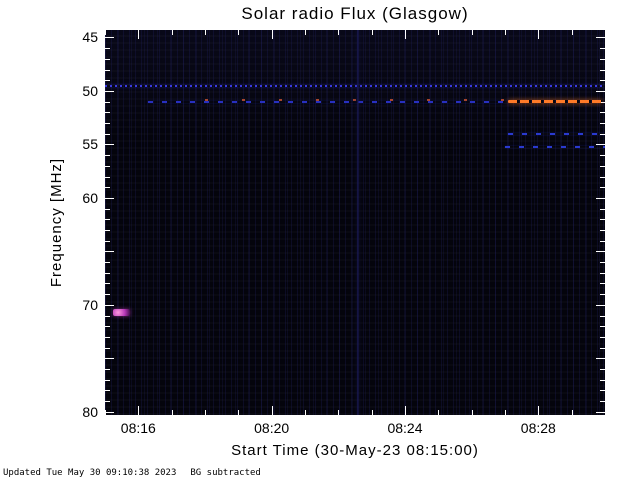 The width and height of the screenshot is (640, 480). Describe the element at coordinates (405, 428) in the screenshot. I see `x-tick-label: 08:24` at that location.